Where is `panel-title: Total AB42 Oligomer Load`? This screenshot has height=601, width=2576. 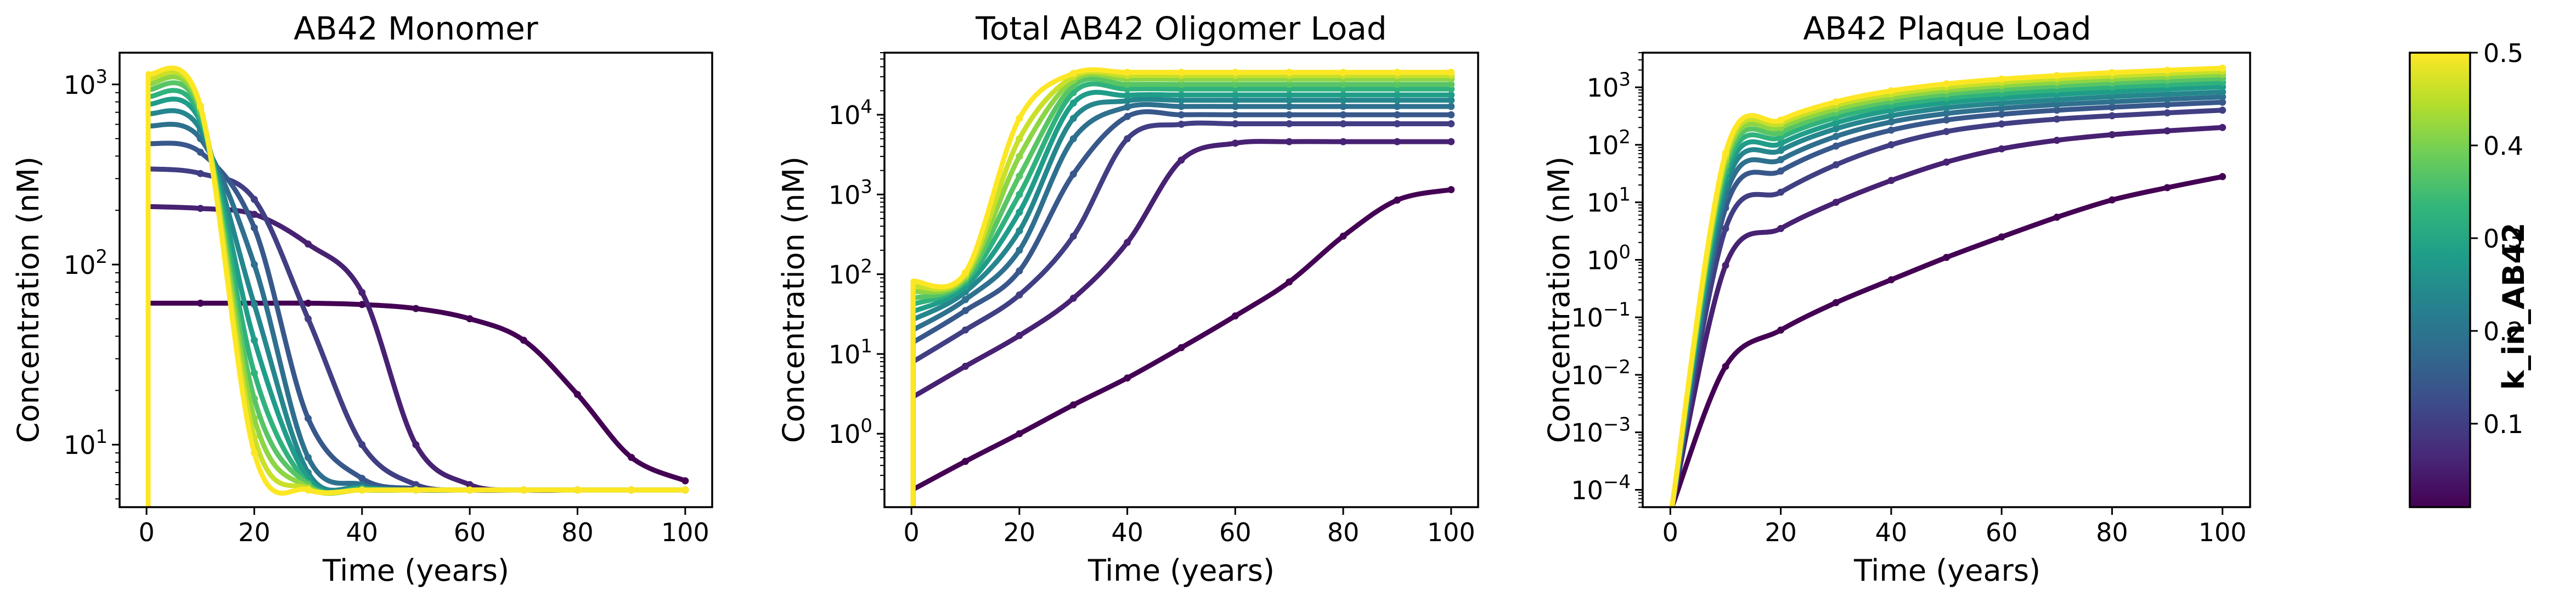
panel-title: Total AB42 Oligomer Load is located at coordinates (1180, 28).